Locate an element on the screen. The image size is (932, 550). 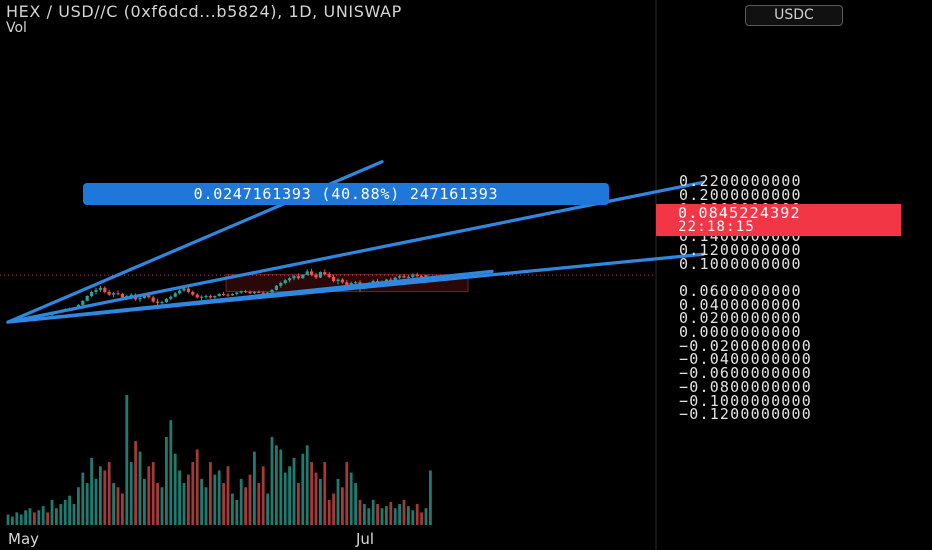
last-price-value: 0.0845224392 is located at coordinates (739, 213).